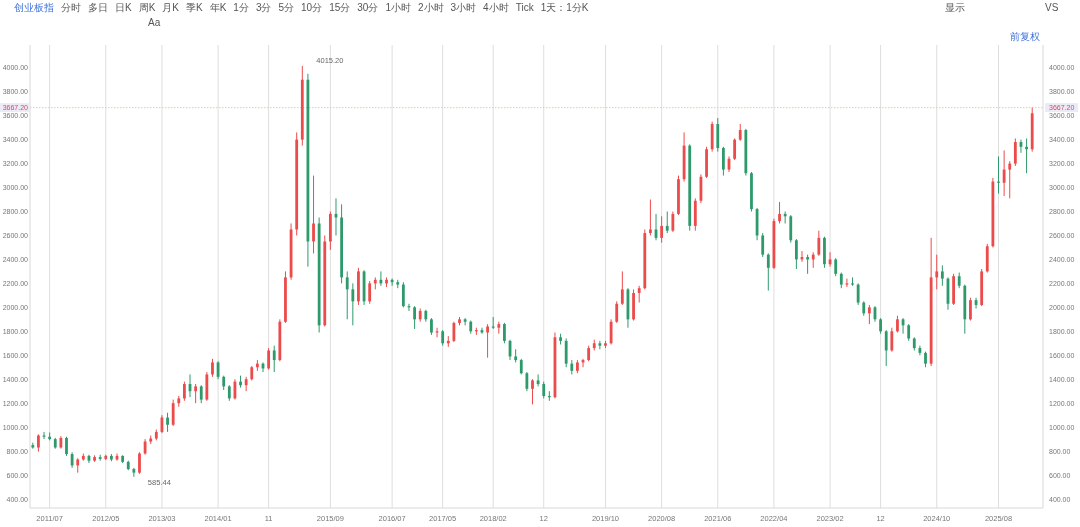  I want to click on toolbar-item: 1小时, so click(398, 7).